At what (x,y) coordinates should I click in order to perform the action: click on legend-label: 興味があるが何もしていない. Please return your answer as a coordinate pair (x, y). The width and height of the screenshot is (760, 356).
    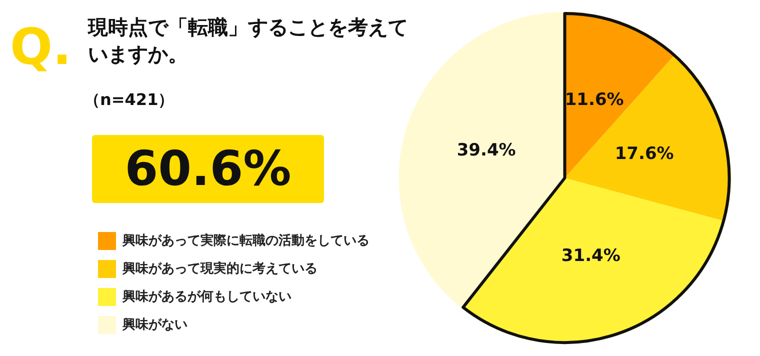
    Looking at the image, I should click on (207, 296).